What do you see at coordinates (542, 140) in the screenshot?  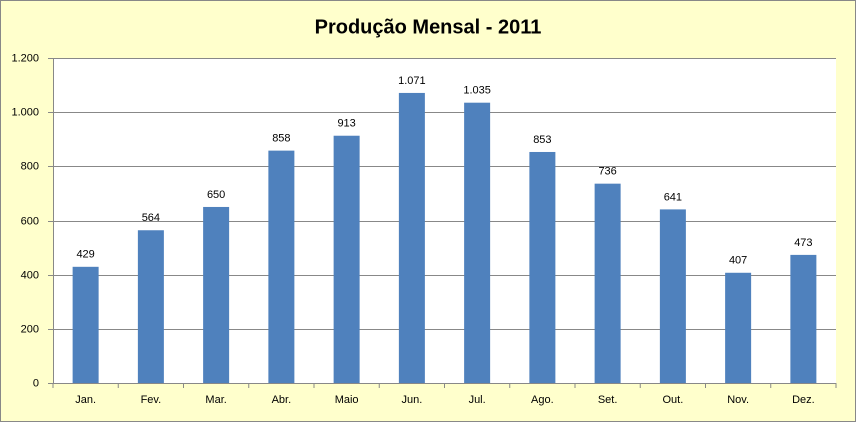 I see `data-label: 853` at bounding box center [542, 140].